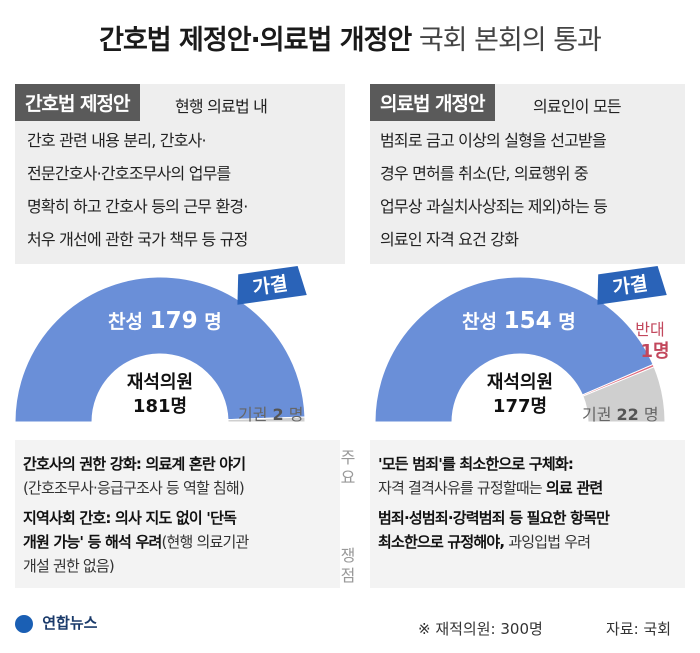  I want to click on nursing-law-issue-line: 개원 가능' 등 해석 우려(현행 의료기관, so click(136, 542).